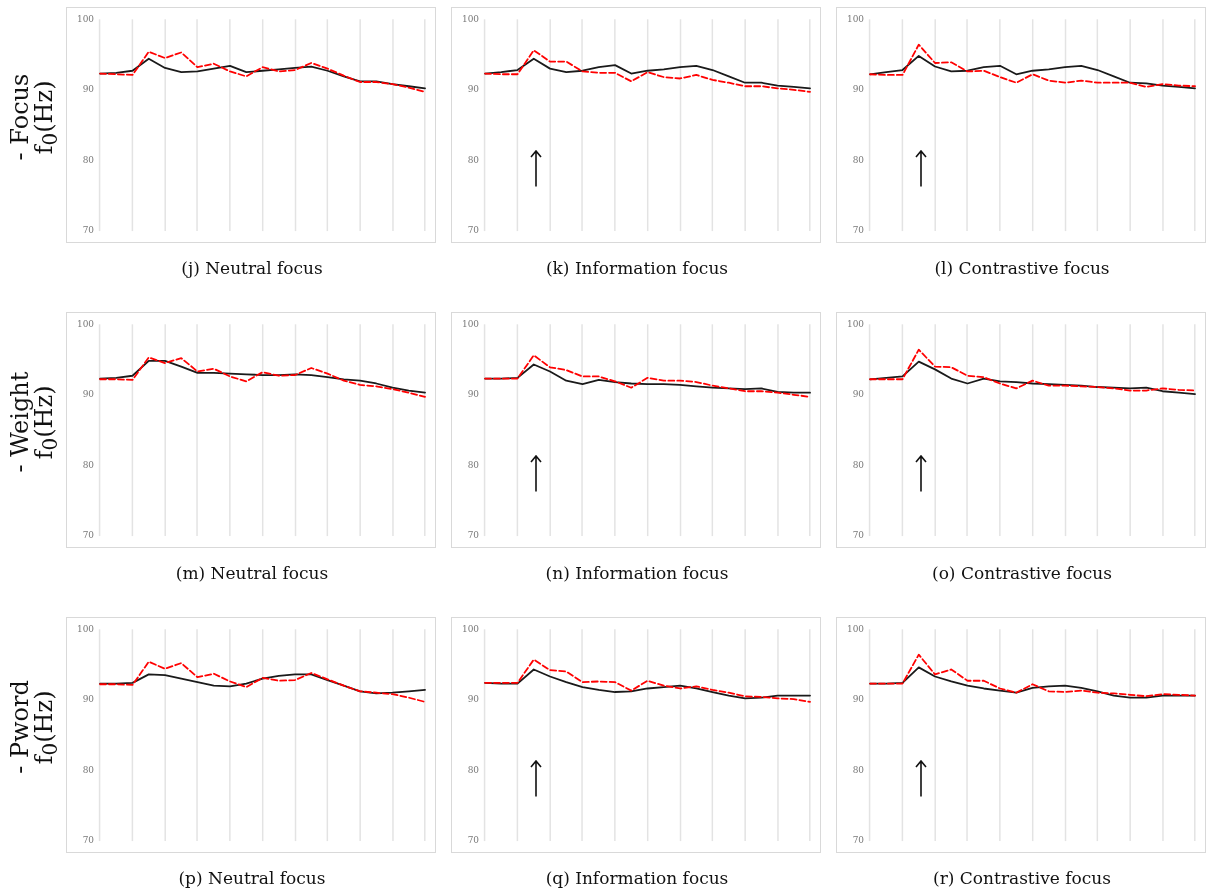 Image resolution: width=1209 pixels, height=890 pixels. I want to click on text: (m) Neutral focus, so click(252, 573).